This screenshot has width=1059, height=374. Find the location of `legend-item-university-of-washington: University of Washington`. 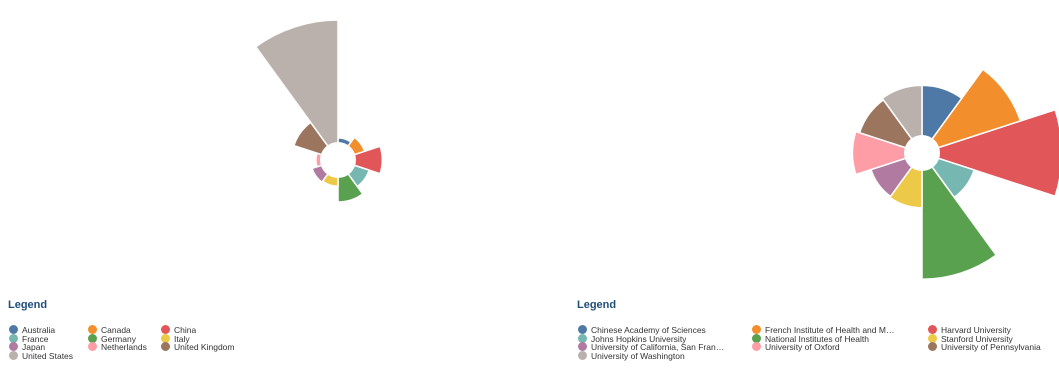

legend-item-university-of-washington: University of Washington is located at coordinates (631, 356).